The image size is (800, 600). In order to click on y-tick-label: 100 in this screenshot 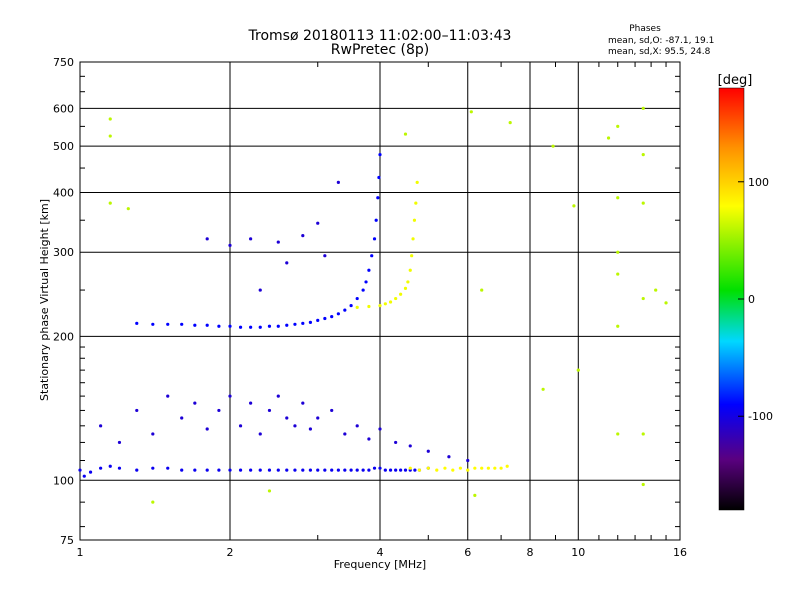, I will do `click(63, 480)`.